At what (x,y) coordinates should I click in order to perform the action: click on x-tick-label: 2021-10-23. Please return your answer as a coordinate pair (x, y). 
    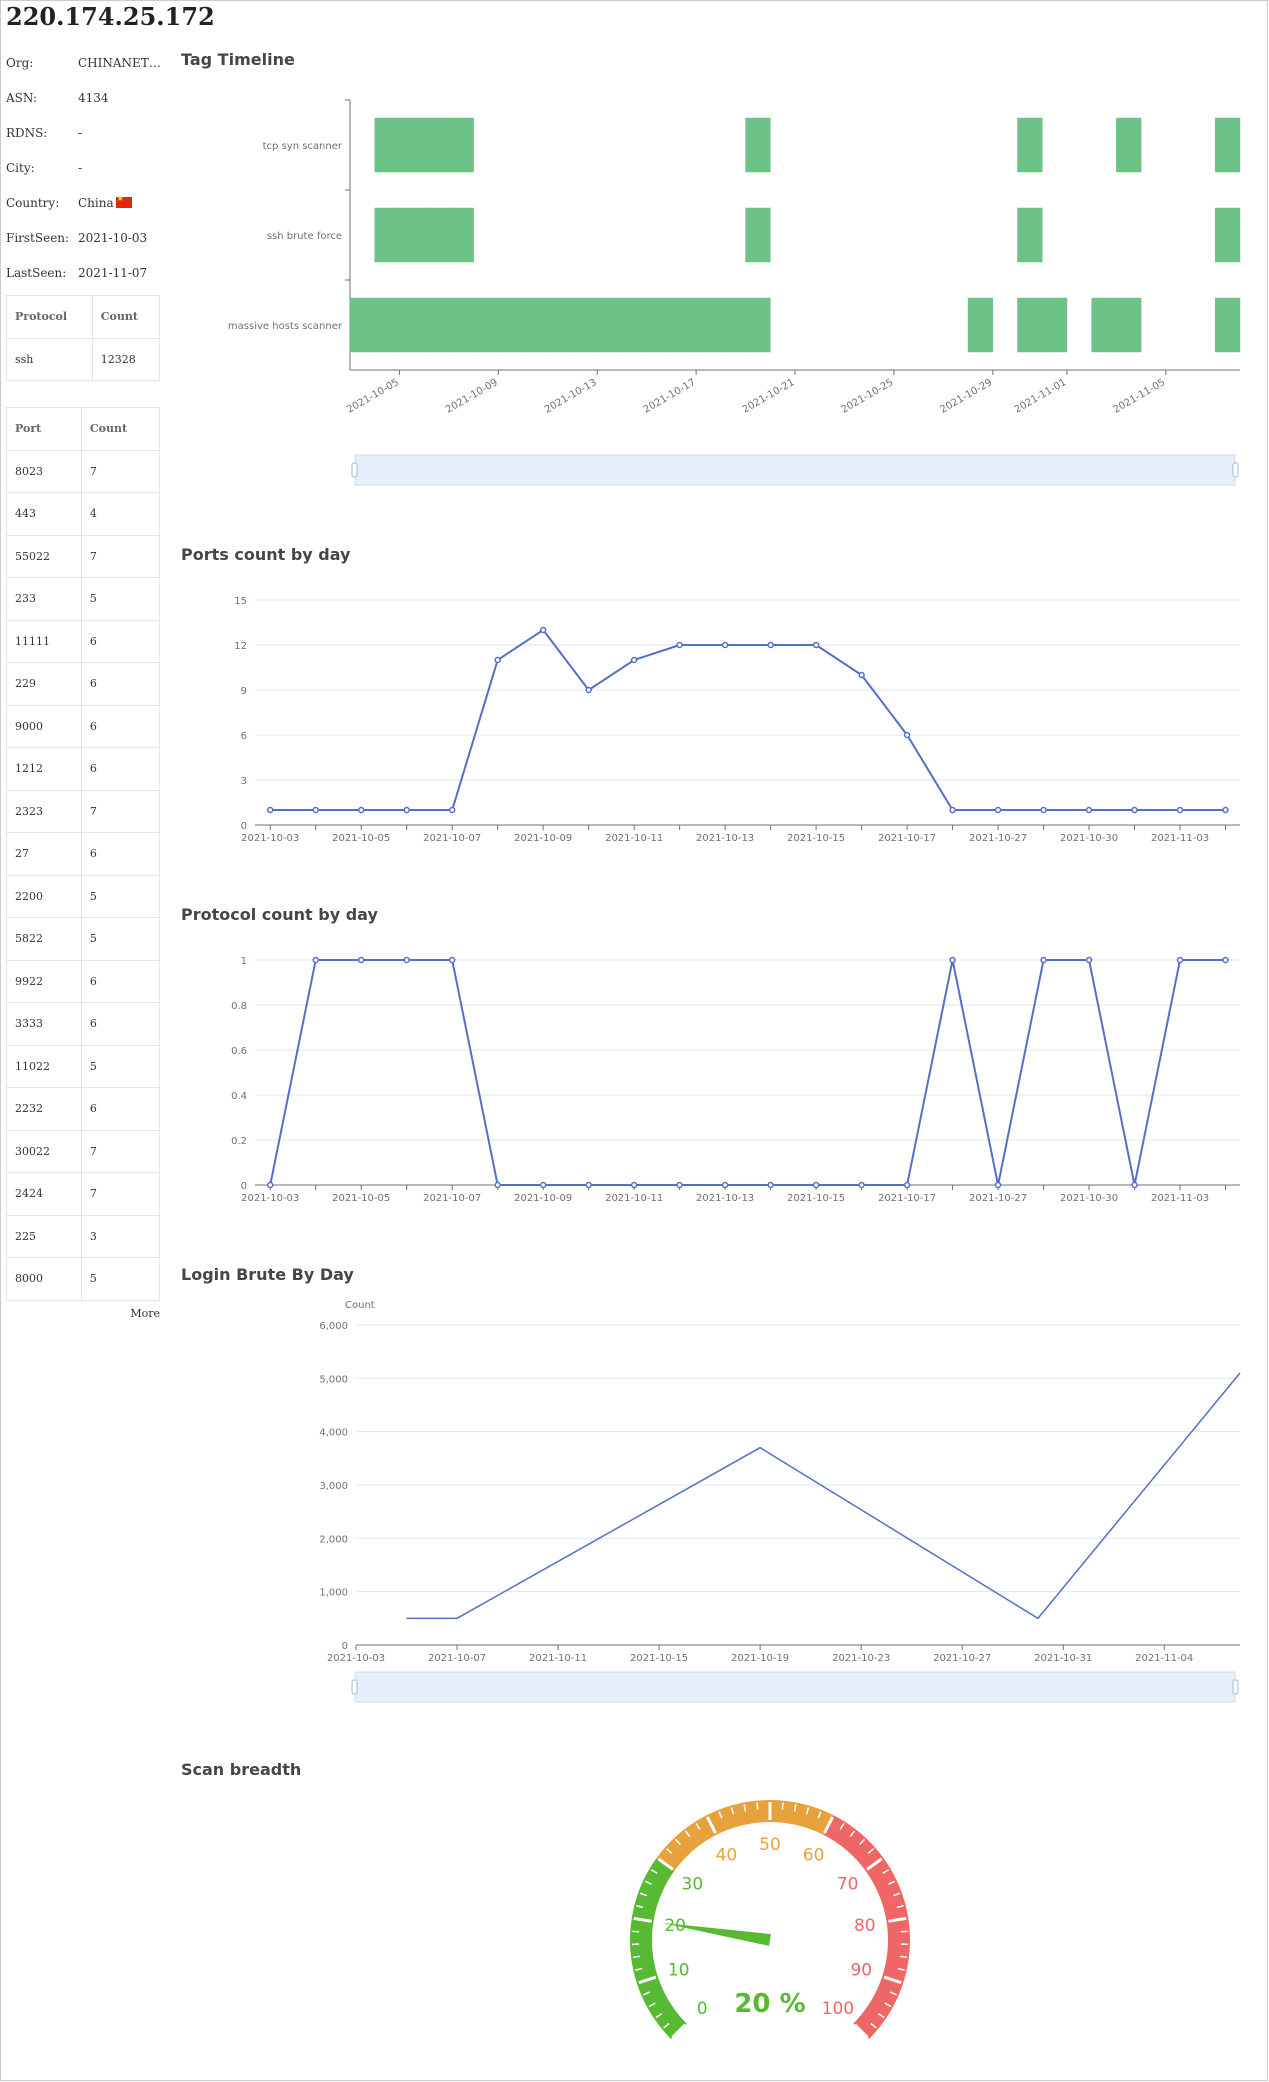
    Looking at the image, I should click on (861, 1658).